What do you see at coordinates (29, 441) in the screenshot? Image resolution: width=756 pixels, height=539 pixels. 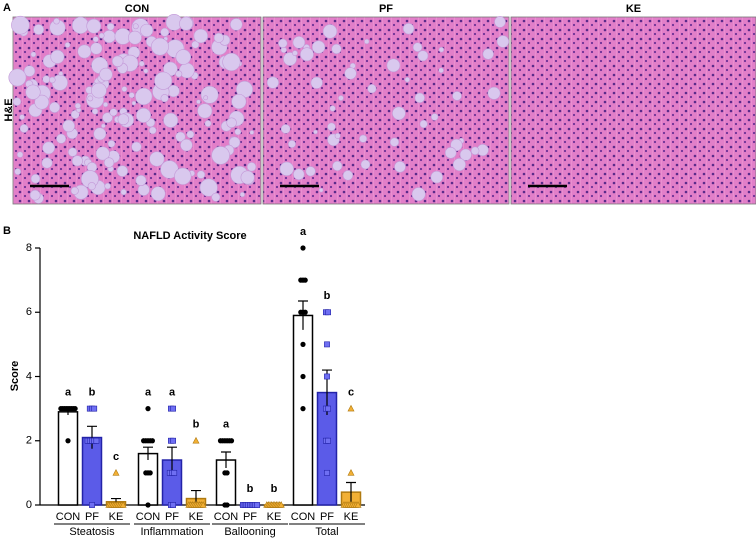 I see `y-tick-label: 2` at bounding box center [29, 441].